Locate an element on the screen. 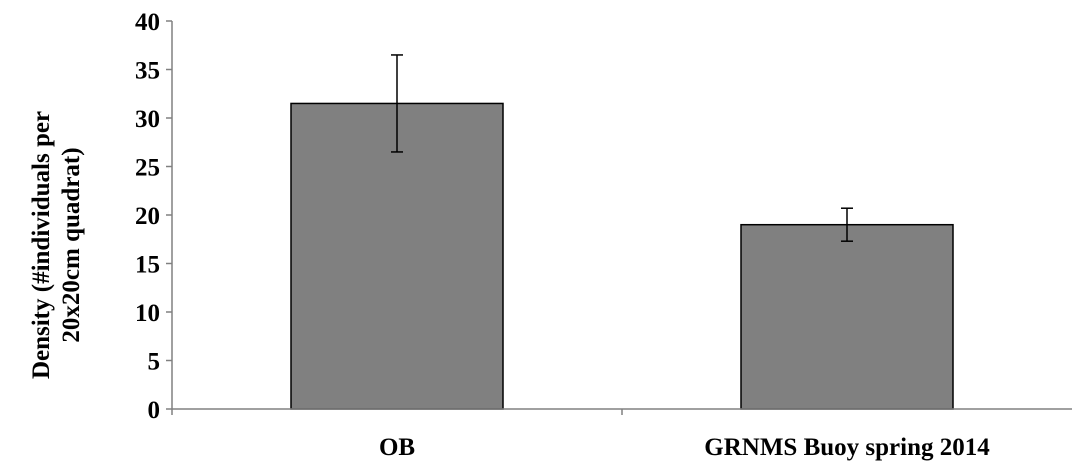 This screenshot has width=1073, height=468. y-tick-label-15: 15 is located at coordinates (147, 265).